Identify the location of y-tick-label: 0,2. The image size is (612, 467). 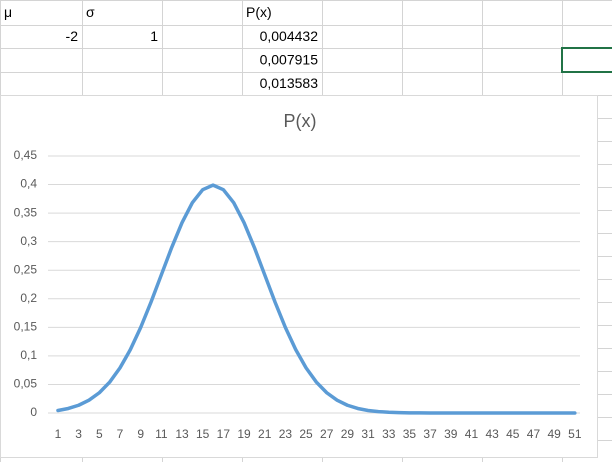
(28, 298).